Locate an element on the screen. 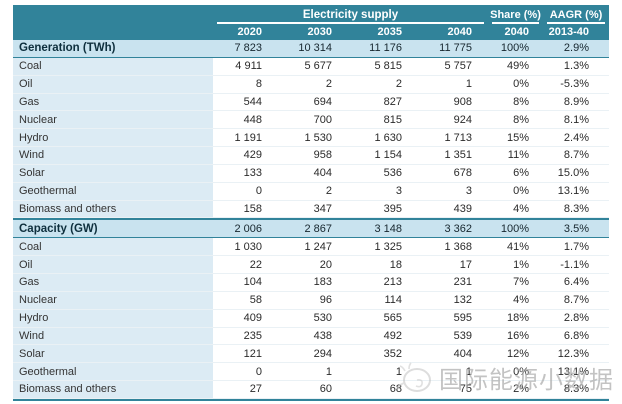 The height and width of the screenshot is (404, 622). cell-value: 0 is located at coordinates (258, 371).